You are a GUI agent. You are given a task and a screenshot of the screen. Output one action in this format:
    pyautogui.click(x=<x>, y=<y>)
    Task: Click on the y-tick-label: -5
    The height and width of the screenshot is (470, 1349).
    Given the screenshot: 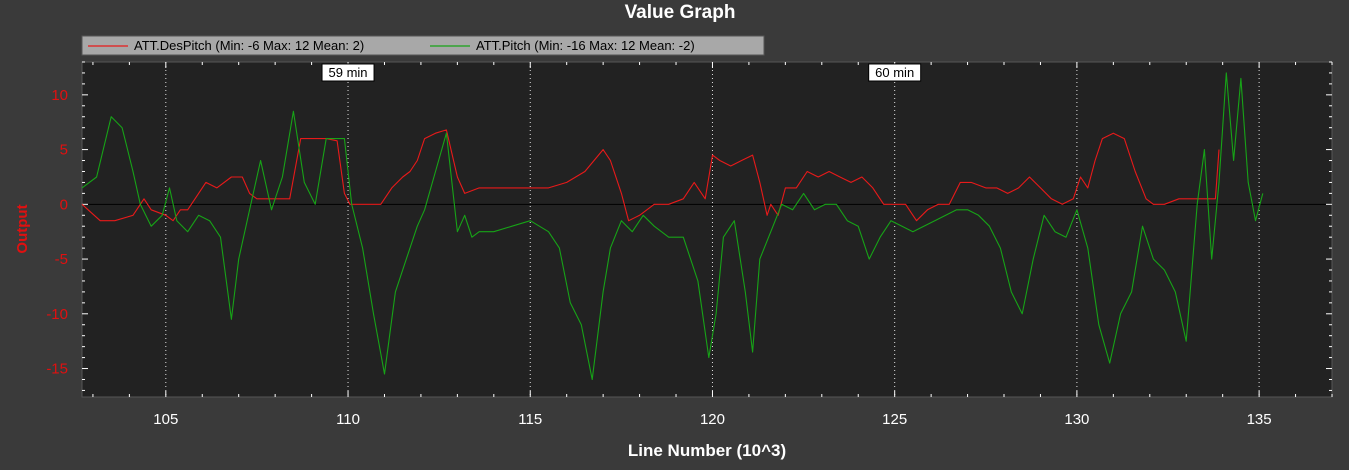 What is the action you would take?
    pyautogui.click(x=61, y=259)
    